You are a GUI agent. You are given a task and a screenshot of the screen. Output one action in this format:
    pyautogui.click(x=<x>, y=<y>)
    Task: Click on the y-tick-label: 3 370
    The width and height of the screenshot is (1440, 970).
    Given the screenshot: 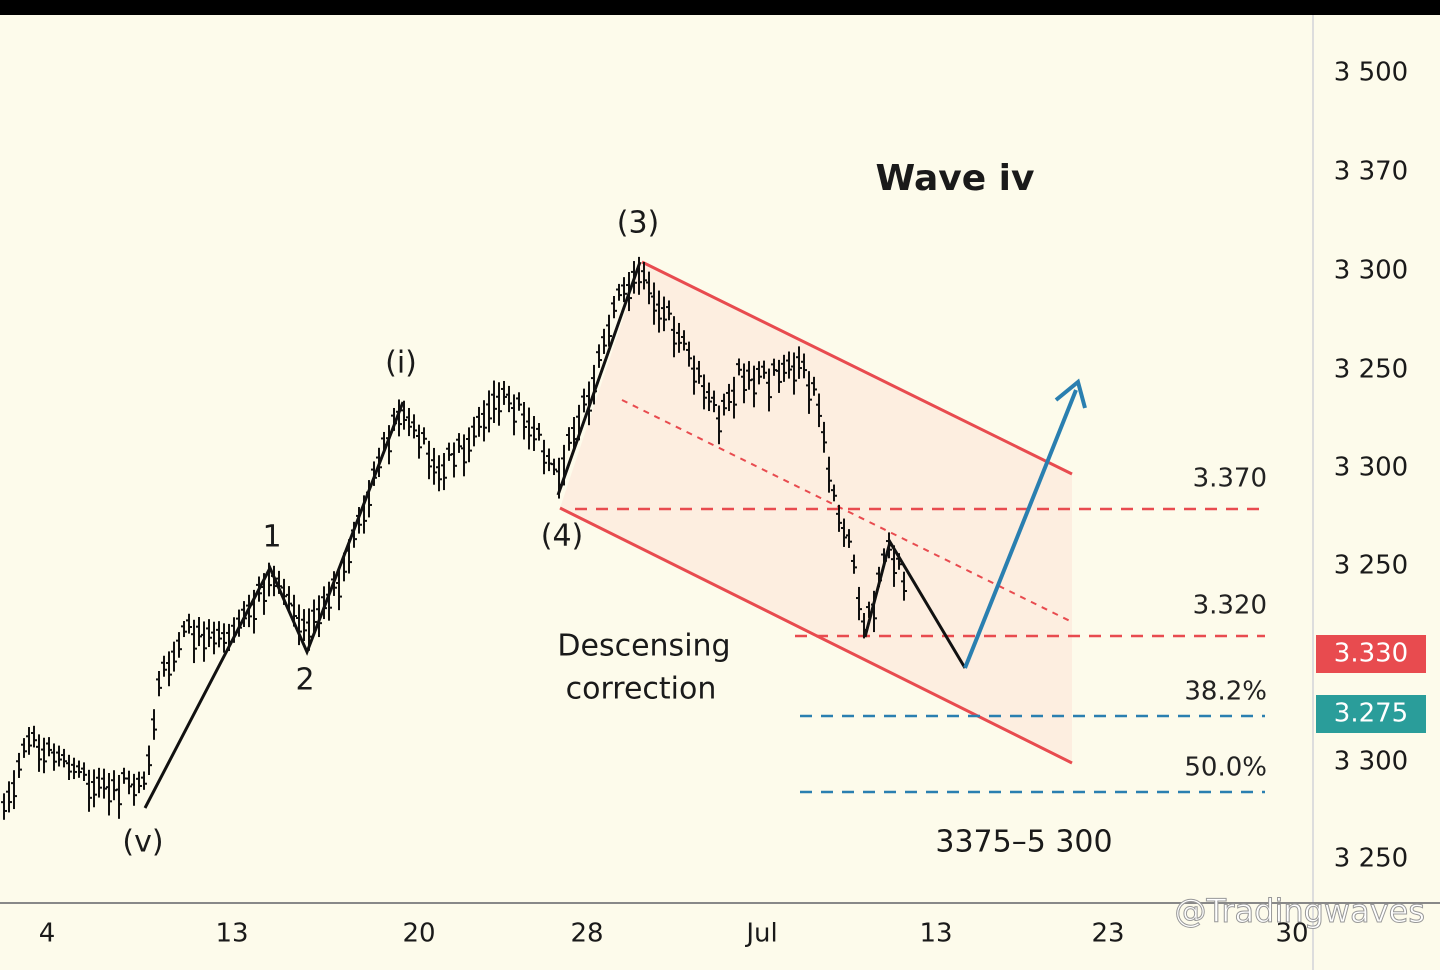 What is the action you would take?
    pyautogui.click(x=1371, y=172)
    